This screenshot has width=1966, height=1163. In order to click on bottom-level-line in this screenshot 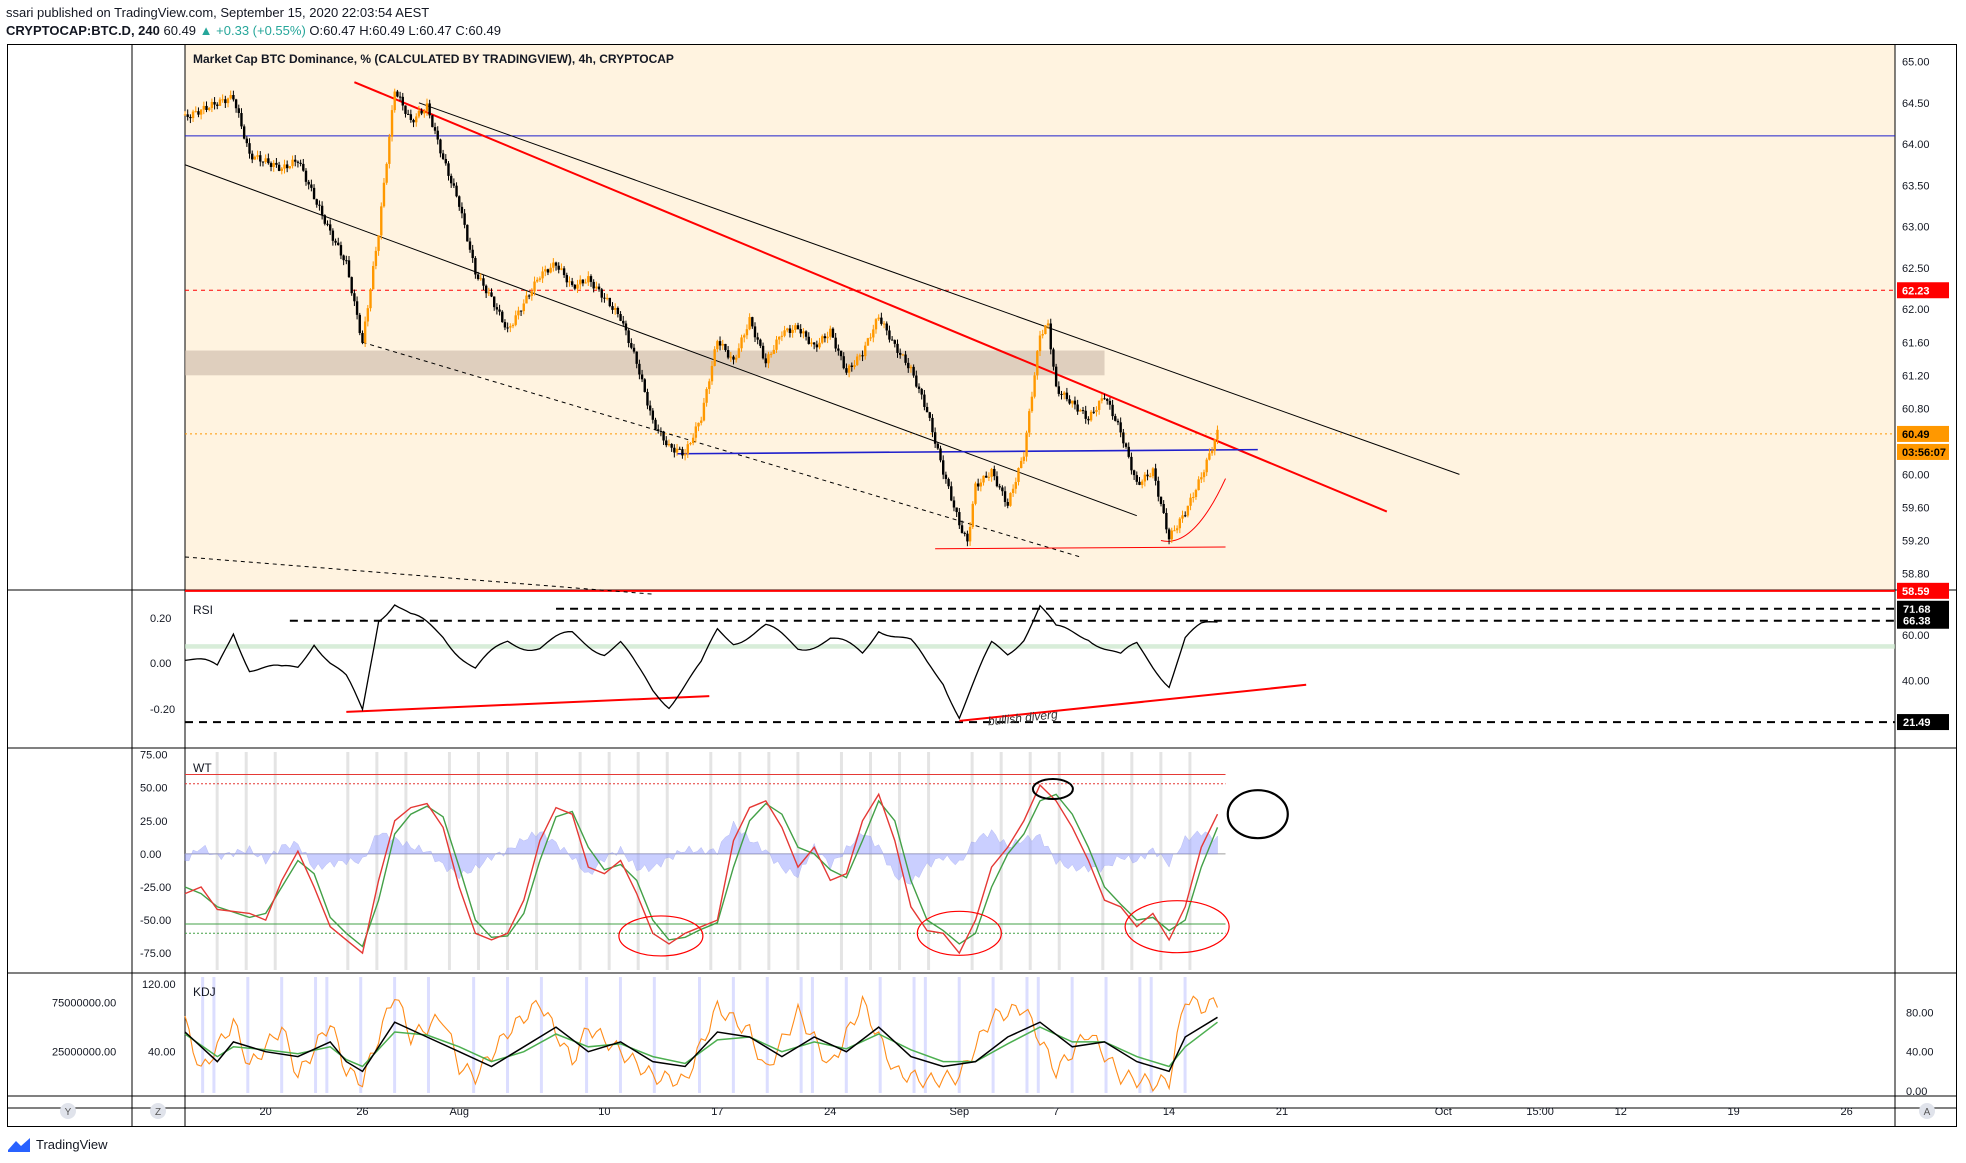, I will do `click(1080, 548)`.